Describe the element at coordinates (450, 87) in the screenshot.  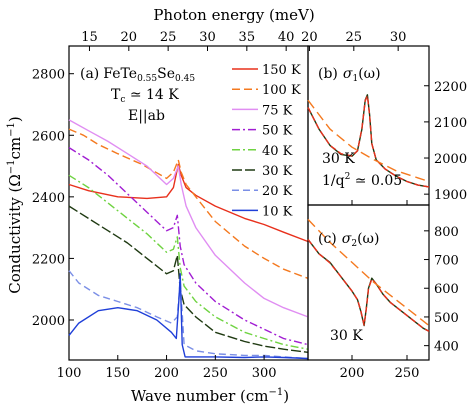
I see `y-tick-label-b: 2200` at that location.